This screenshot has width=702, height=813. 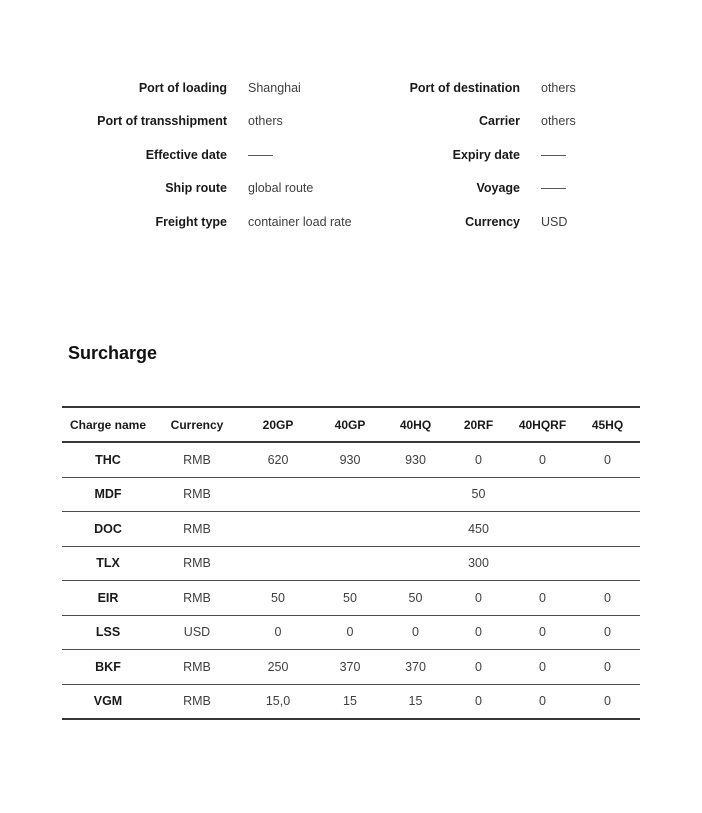 I want to click on rate-cell: 15,0, so click(x=278, y=701).